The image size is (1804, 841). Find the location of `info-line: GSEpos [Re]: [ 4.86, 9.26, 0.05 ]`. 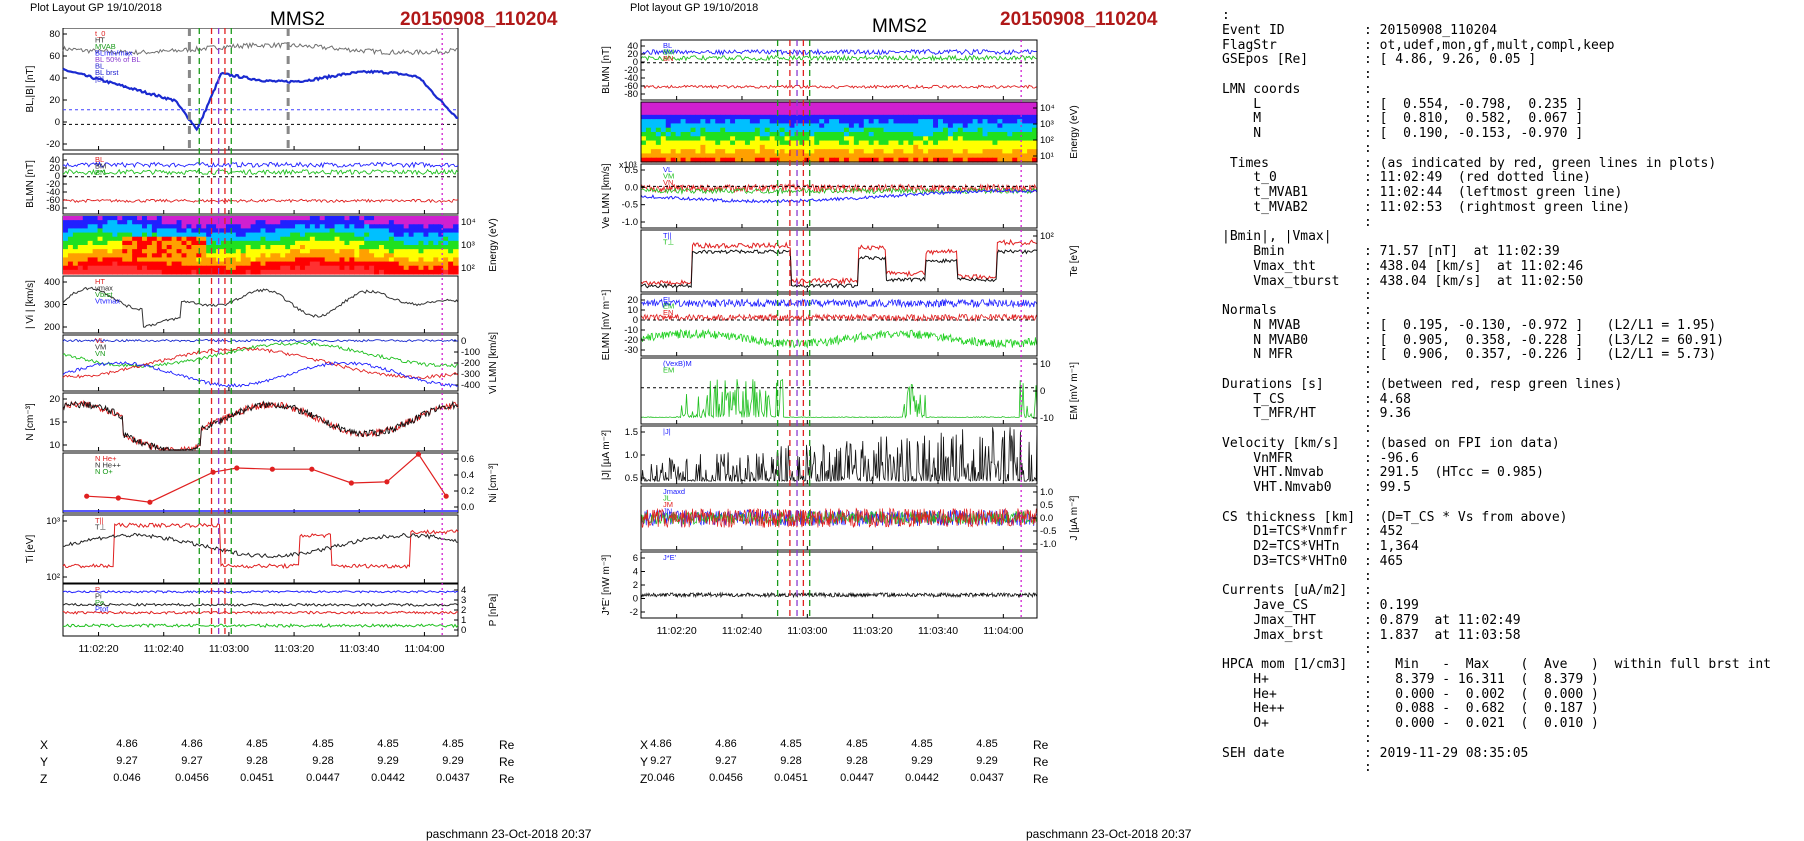

info-line: GSEpos [Re]: [ 4.86, 9.26, 0.05 ] is located at coordinates (1496, 60).